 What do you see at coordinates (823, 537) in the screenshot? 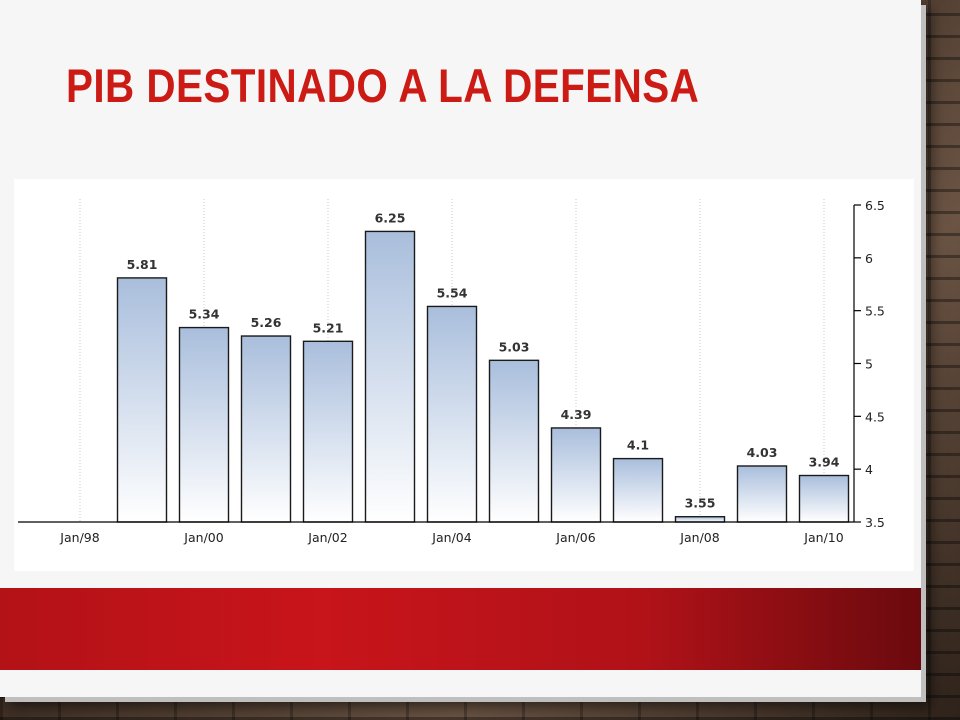
I see `x-tick-label: Jan/10` at bounding box center [823, 537].